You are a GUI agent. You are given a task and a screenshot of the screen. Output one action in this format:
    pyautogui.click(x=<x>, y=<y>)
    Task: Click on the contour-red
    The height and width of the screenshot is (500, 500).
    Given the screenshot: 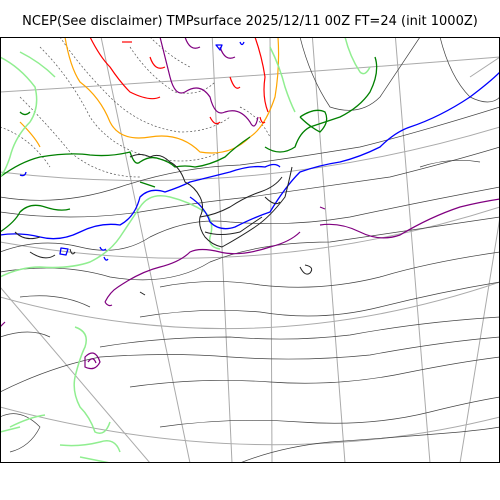 What is the action you would take?
    pyautogui.click(x=179, y=81)
    